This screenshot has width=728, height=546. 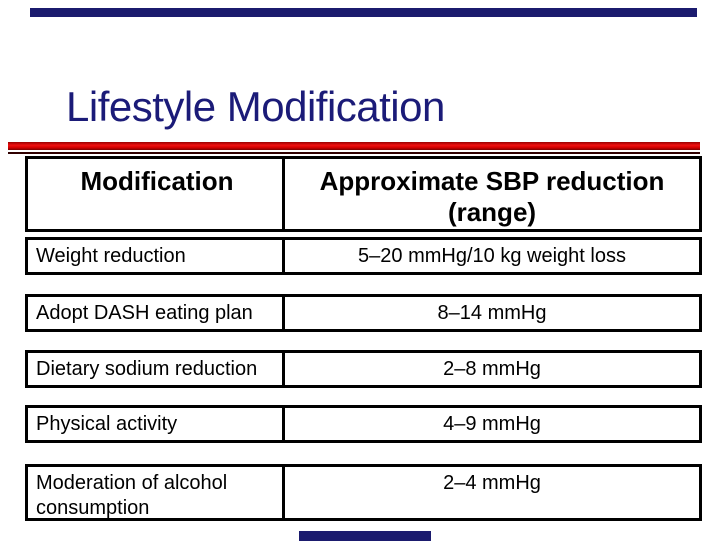 I want to click on modification-text: Dietary sodium reduction, so click(x=147, y=368).